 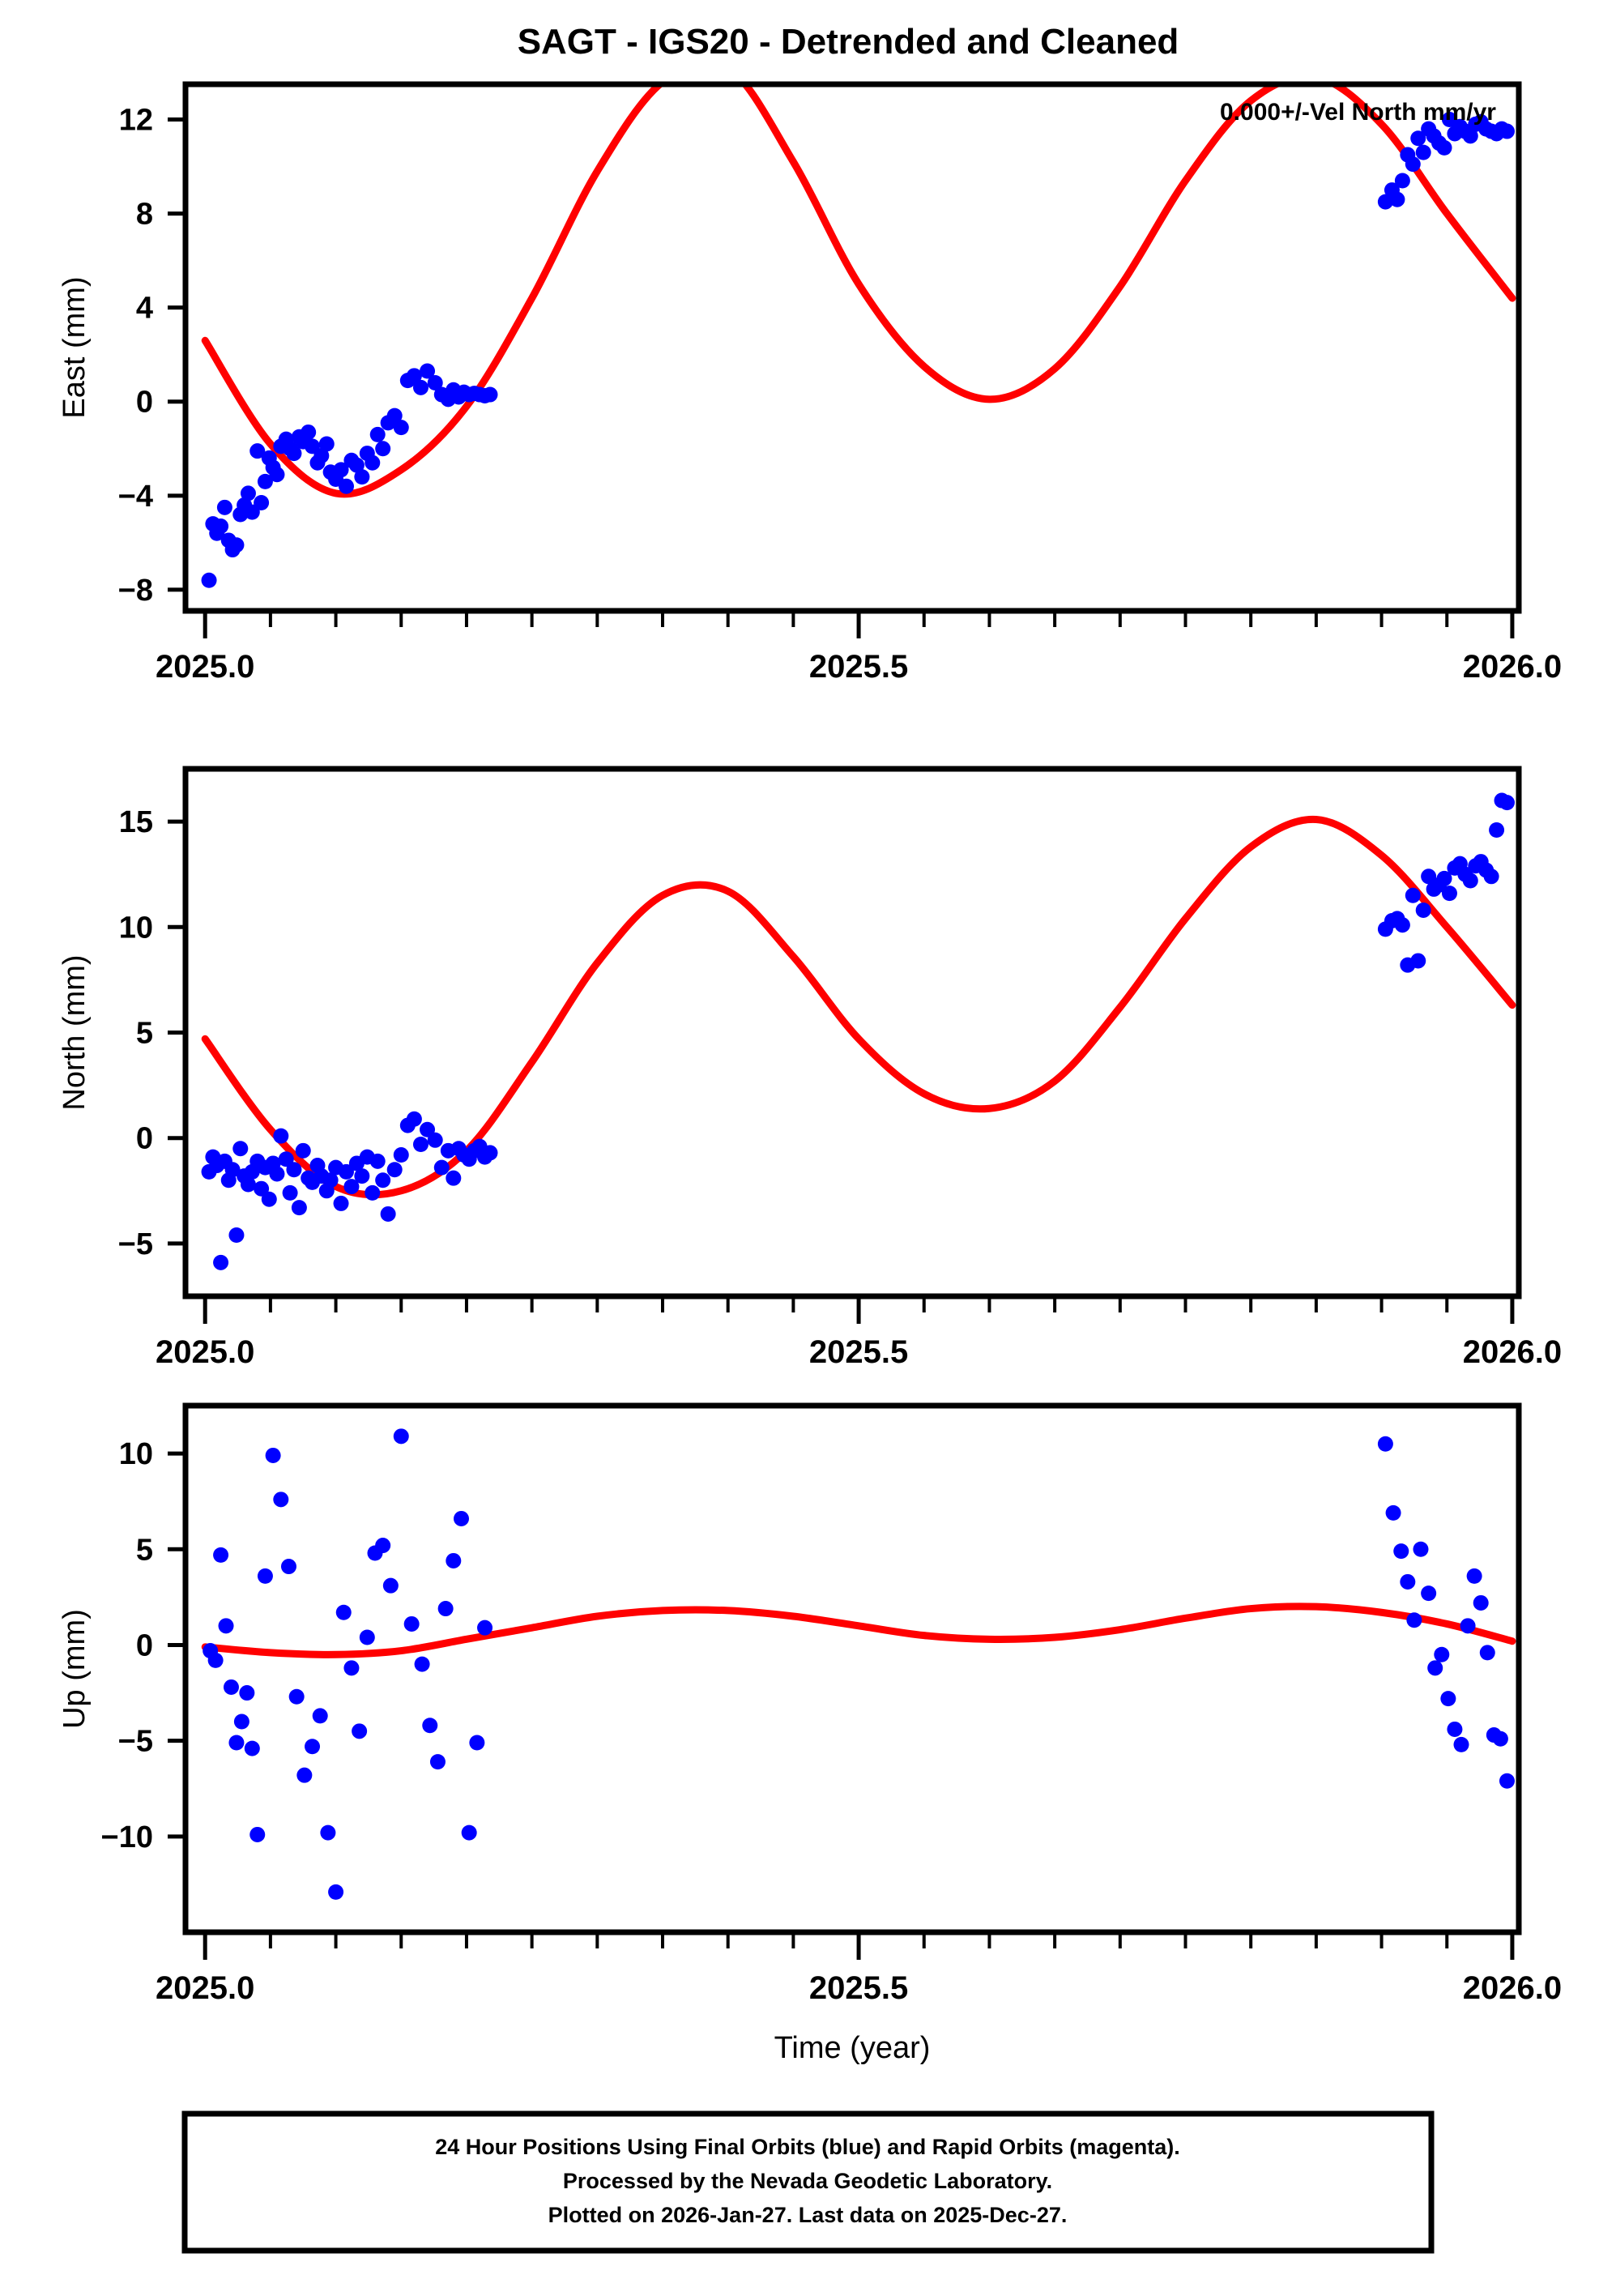 I want to click on y-tick-label: 0, so click(x=144, y=1139).